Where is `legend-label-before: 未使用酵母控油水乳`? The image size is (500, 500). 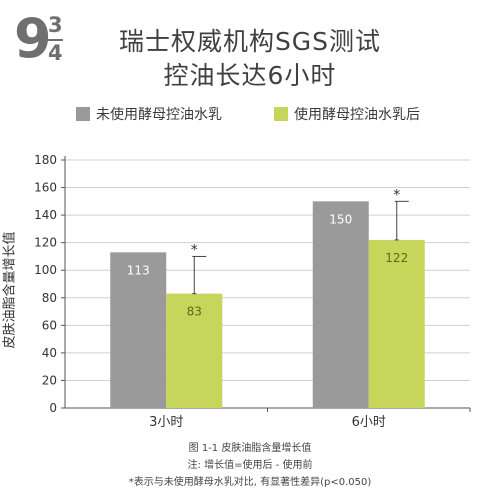
legend-label-before: 未使用酵母控油水乳 is located at coordinates (159, 115).